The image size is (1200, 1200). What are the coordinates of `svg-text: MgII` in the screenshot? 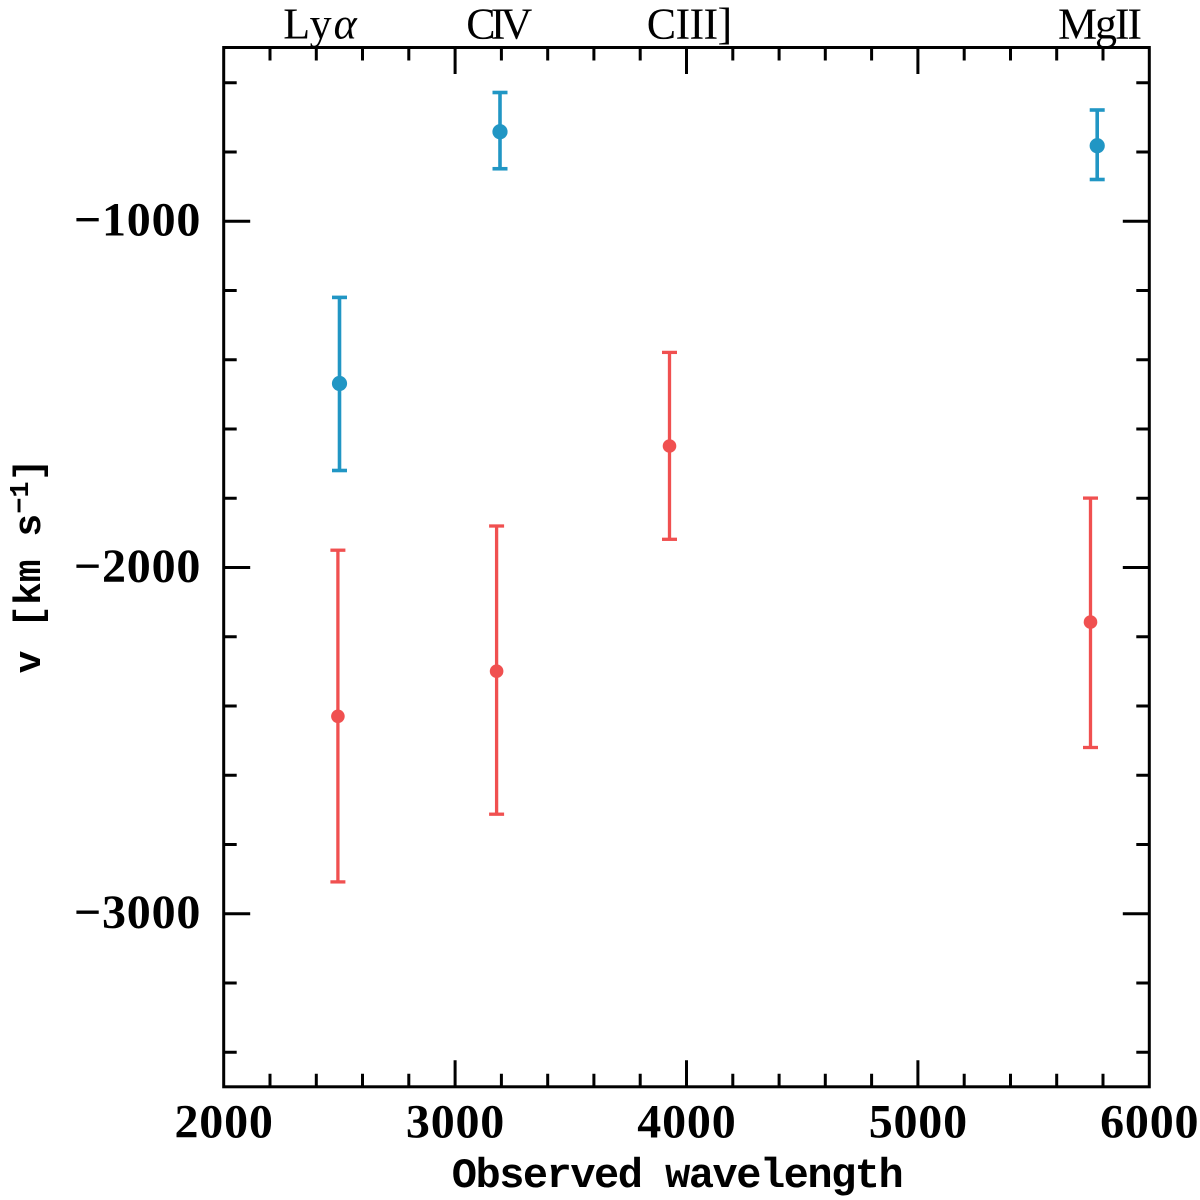 It's located at (1100, 24).